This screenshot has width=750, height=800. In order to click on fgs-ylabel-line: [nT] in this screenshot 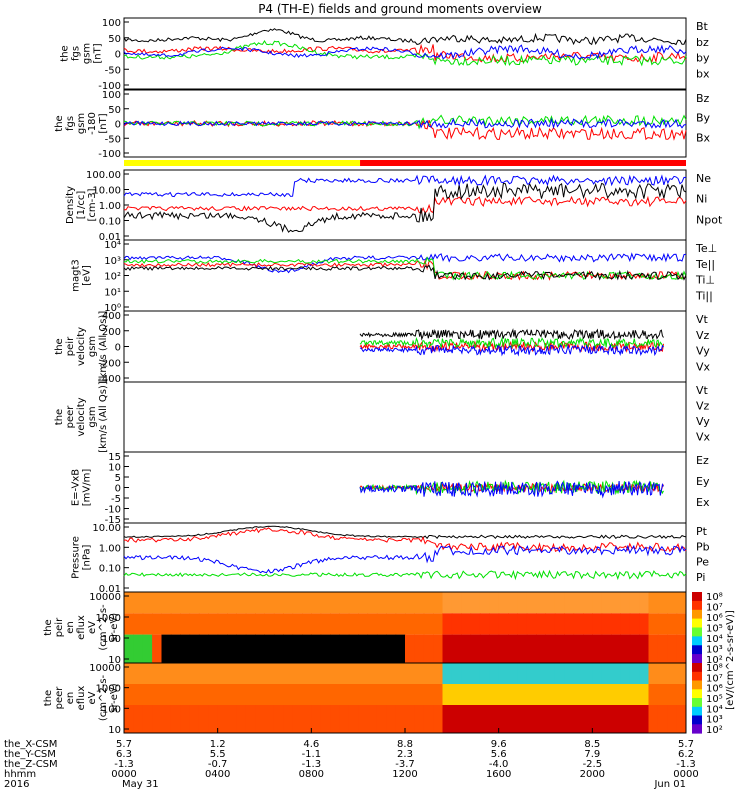, I will do `click(98, 53)`.